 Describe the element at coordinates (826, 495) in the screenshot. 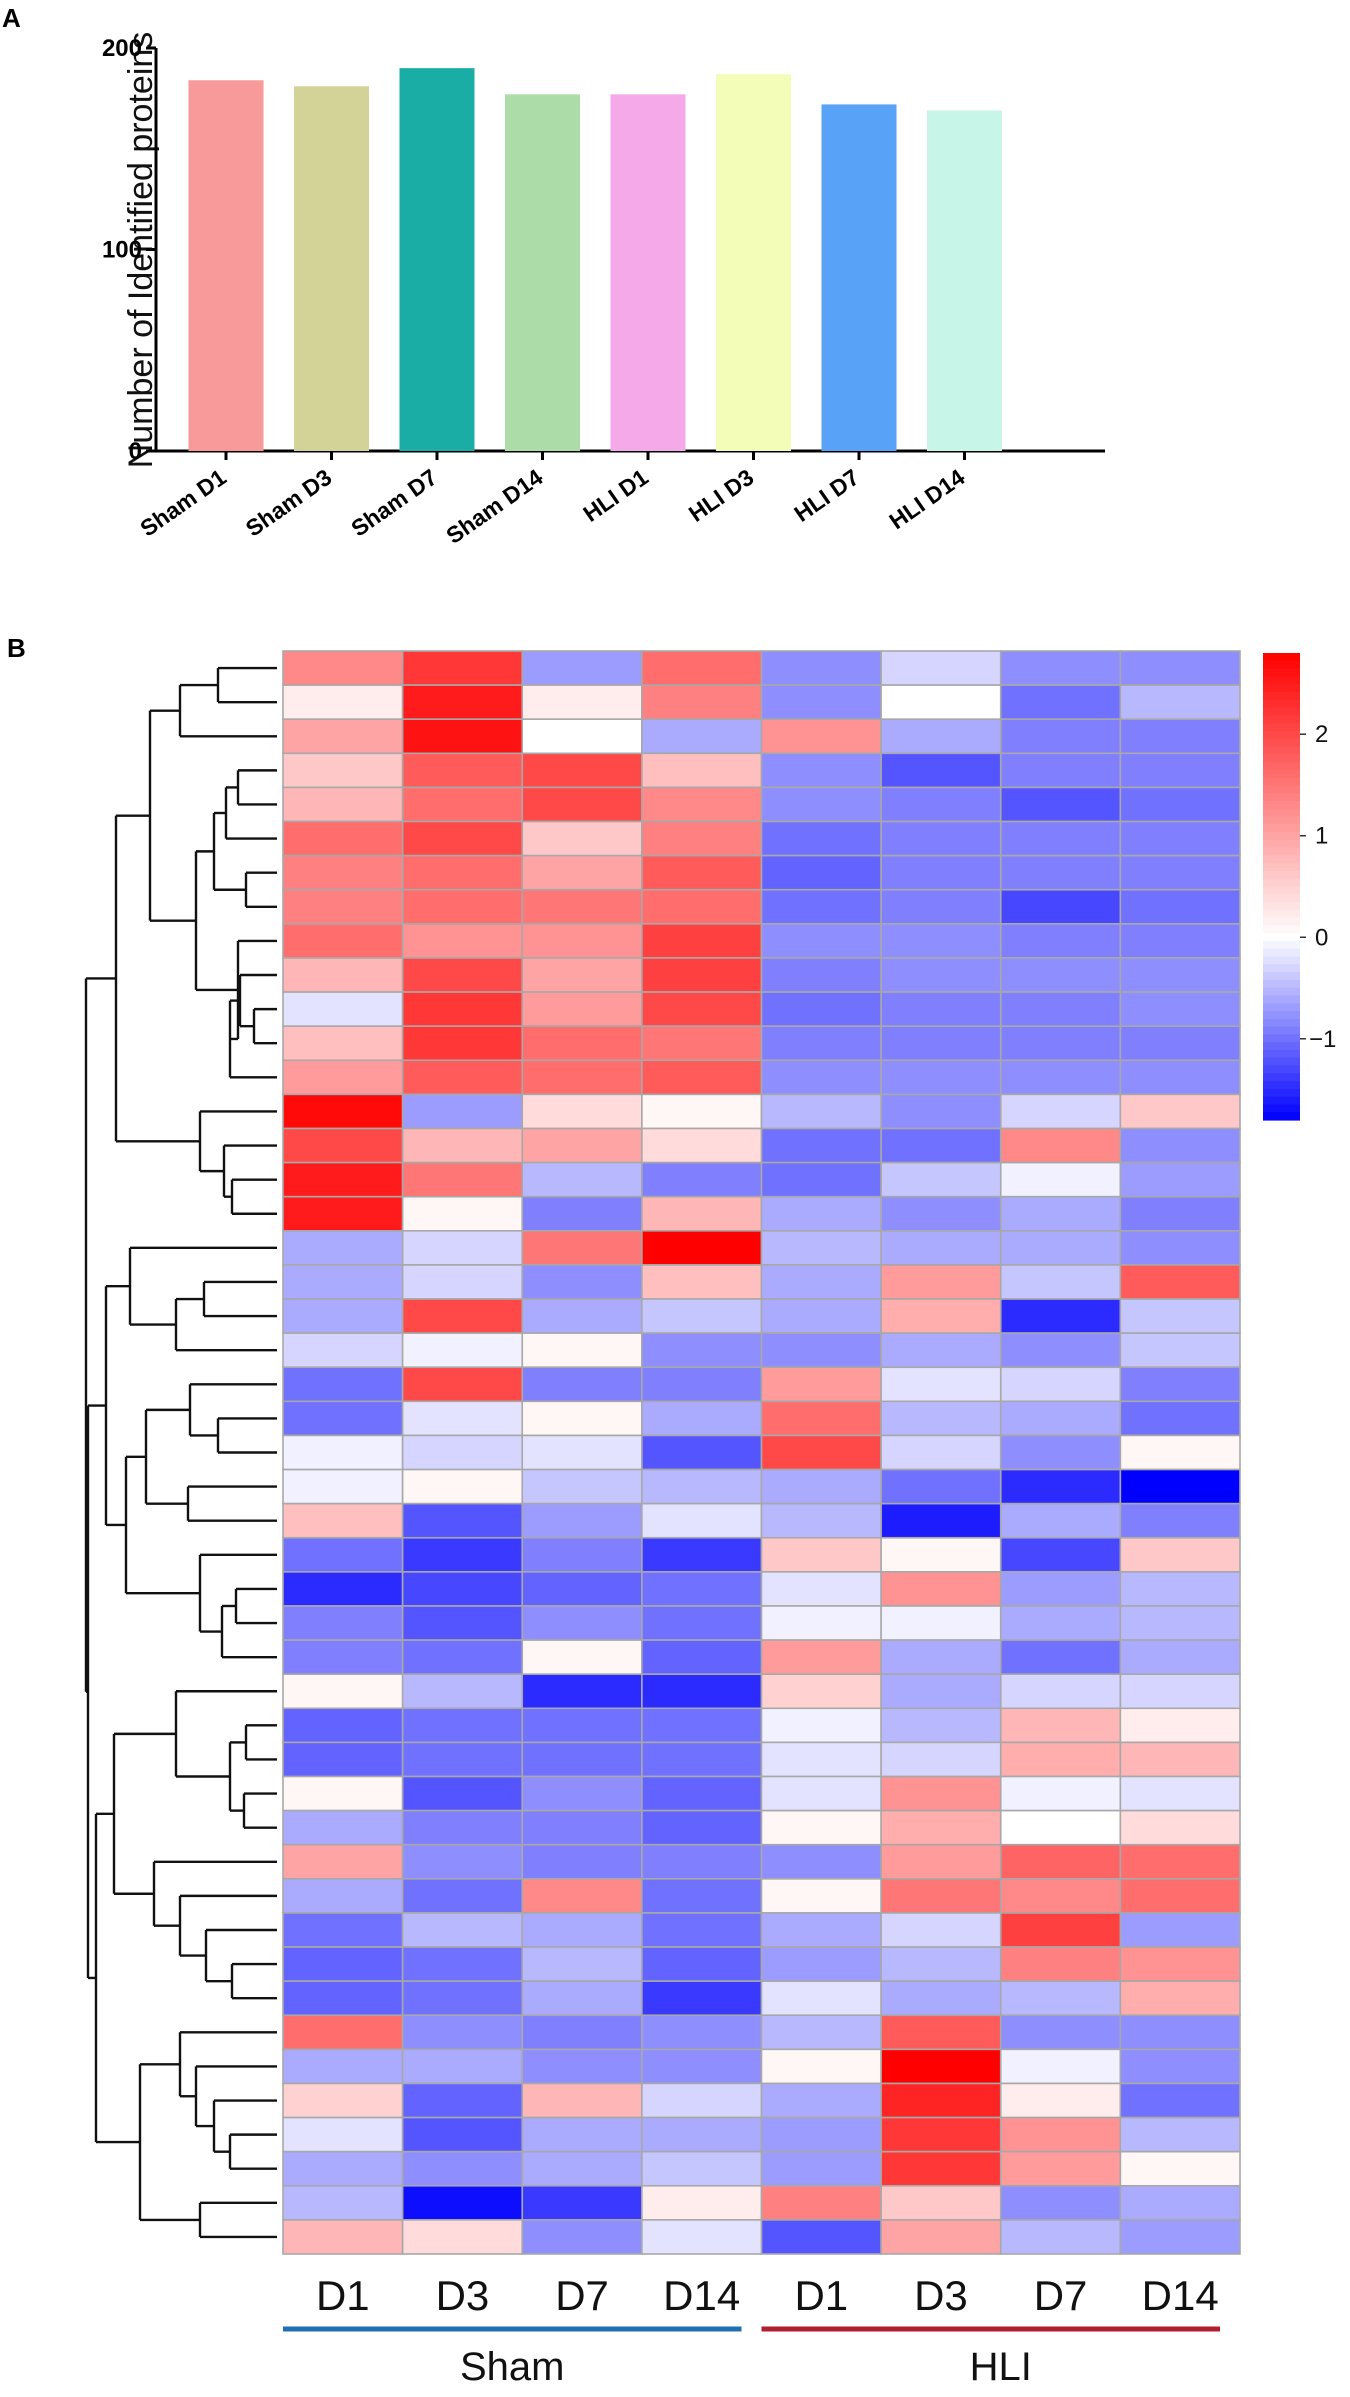

I see `x-tick-label: HLI D7` at that location.